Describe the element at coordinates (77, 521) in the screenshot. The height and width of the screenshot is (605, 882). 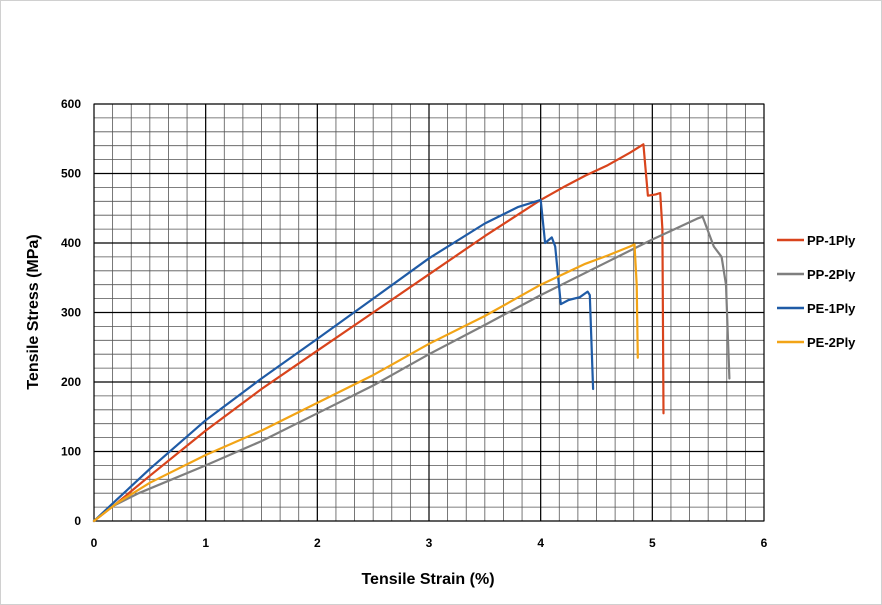
I see `y-tick-label: 0` at that location.